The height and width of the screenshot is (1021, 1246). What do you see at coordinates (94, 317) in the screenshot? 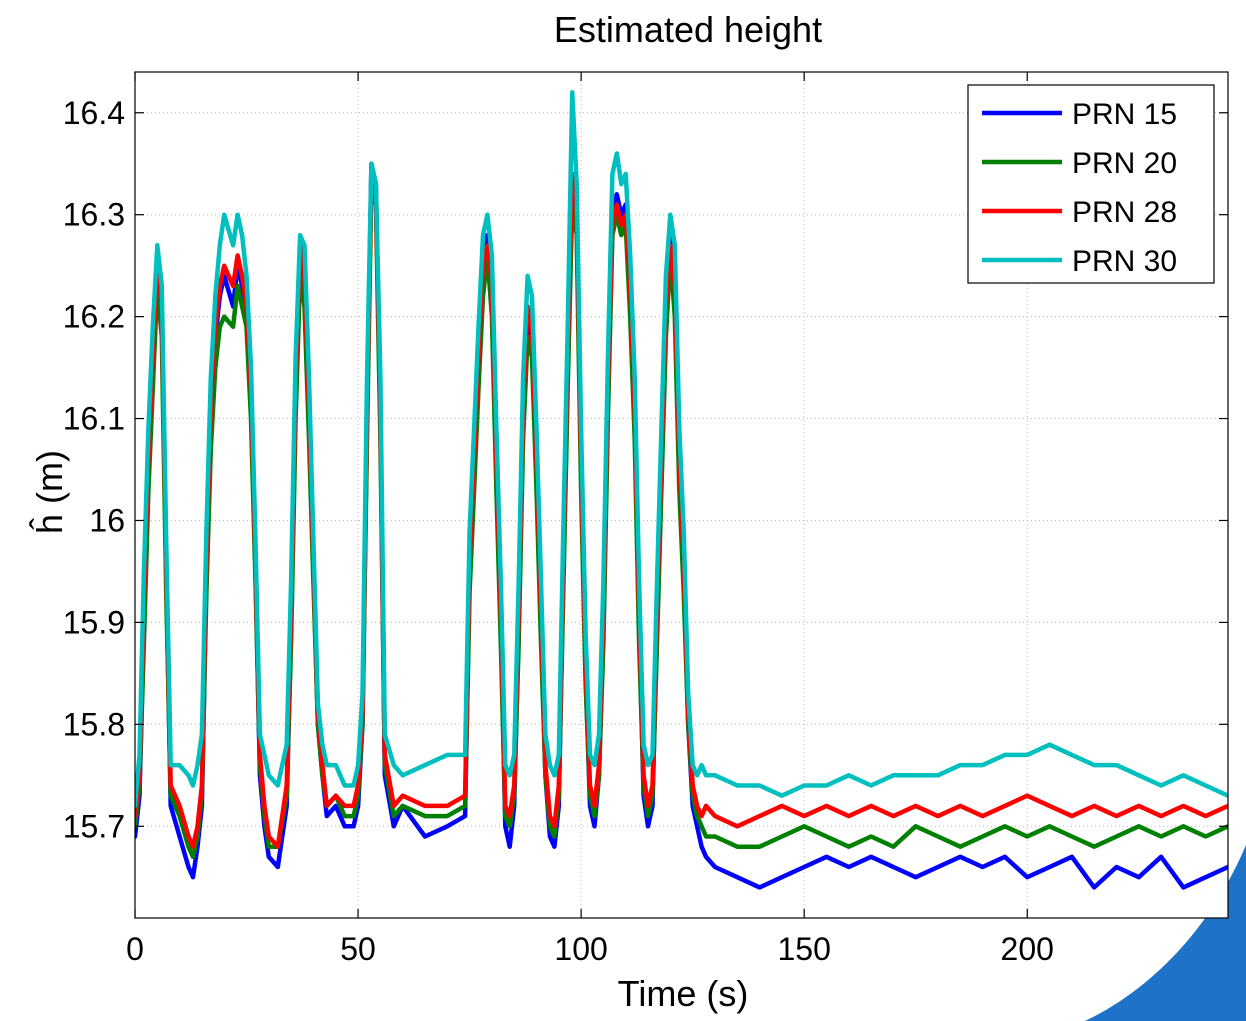
I see `y-tick-label: 16.2` at bounding box center [94, 317].